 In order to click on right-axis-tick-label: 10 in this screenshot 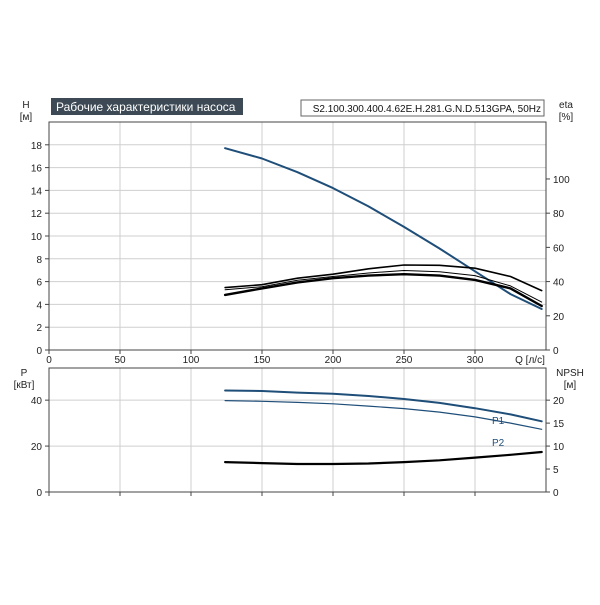, I will do `click(559, 447)`.